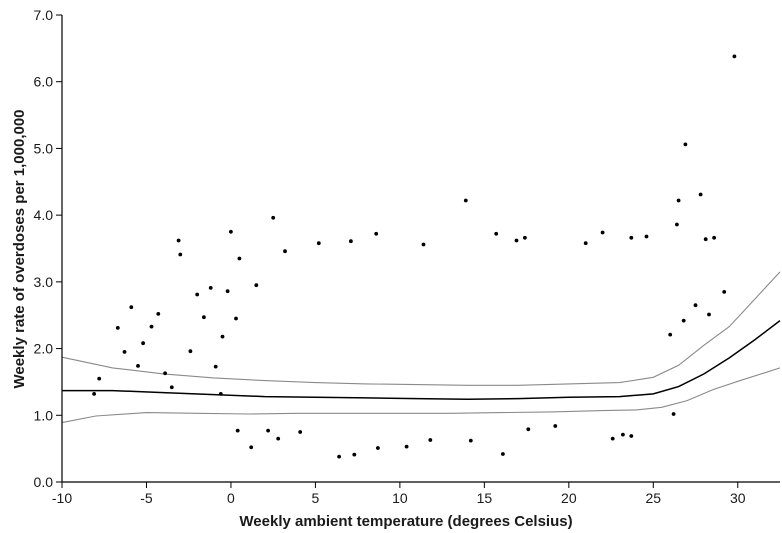 Image resolution: width=782 pixels, height=533 pixels. What do you see at coordinates (44, 282) in the screenshot?
I see `y-tick-label: 3.0` at bounding box center [44, 282].